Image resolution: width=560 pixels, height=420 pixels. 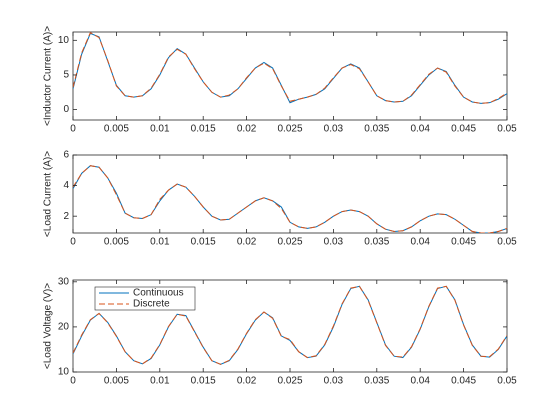 What do you see at coordinates (48, 326) in the screenshot?
I see `y-axis-label: <Load Voltage (V)>` at bounding box center [48, 326].